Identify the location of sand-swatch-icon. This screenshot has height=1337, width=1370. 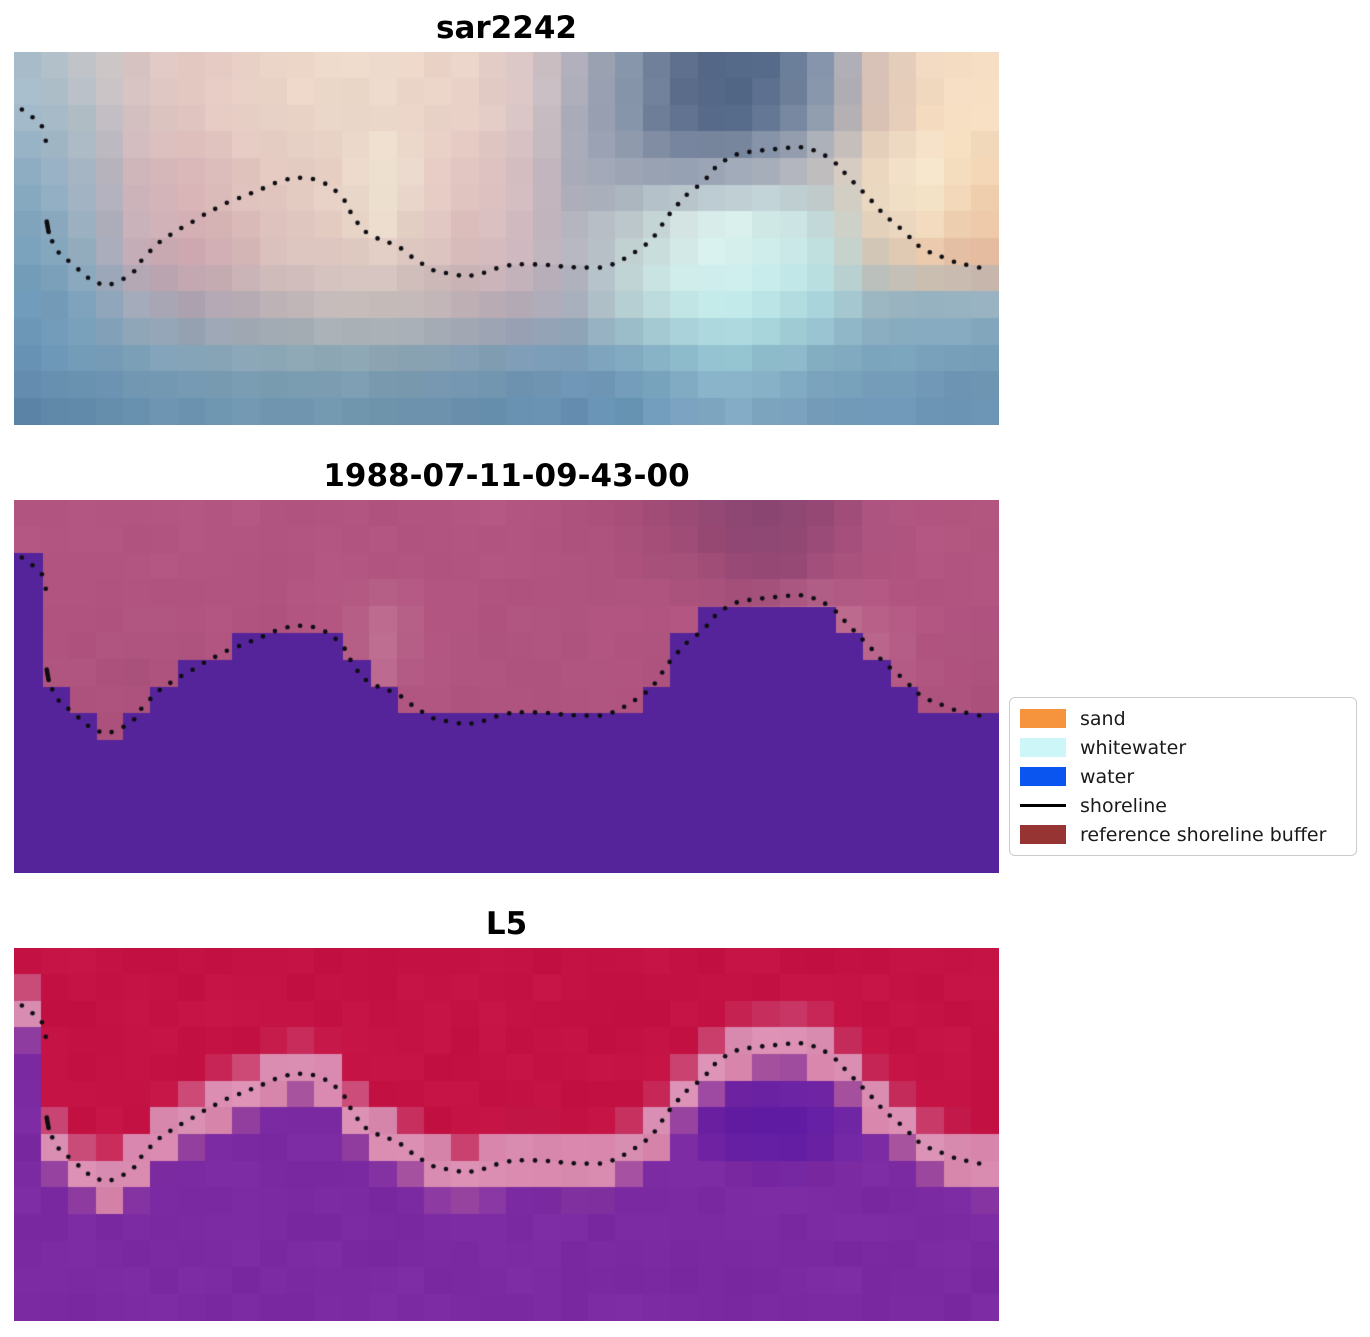
(1043, 718).